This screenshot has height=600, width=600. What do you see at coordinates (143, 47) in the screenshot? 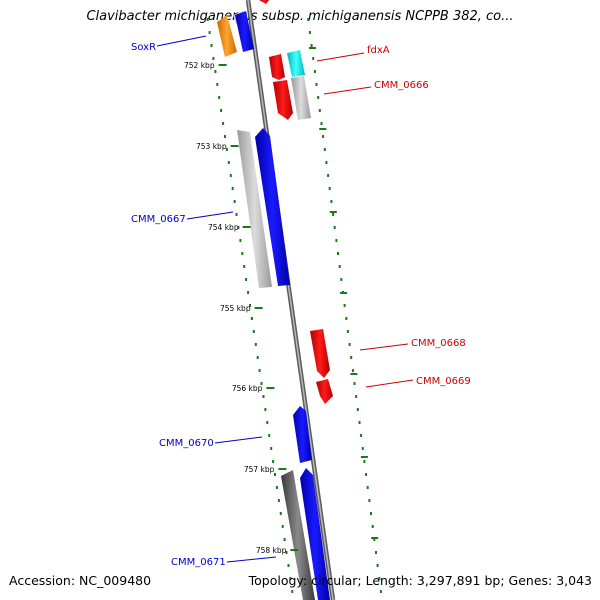
I see `gene-label-soxr: SoxR` at bounding box center [143, 47].